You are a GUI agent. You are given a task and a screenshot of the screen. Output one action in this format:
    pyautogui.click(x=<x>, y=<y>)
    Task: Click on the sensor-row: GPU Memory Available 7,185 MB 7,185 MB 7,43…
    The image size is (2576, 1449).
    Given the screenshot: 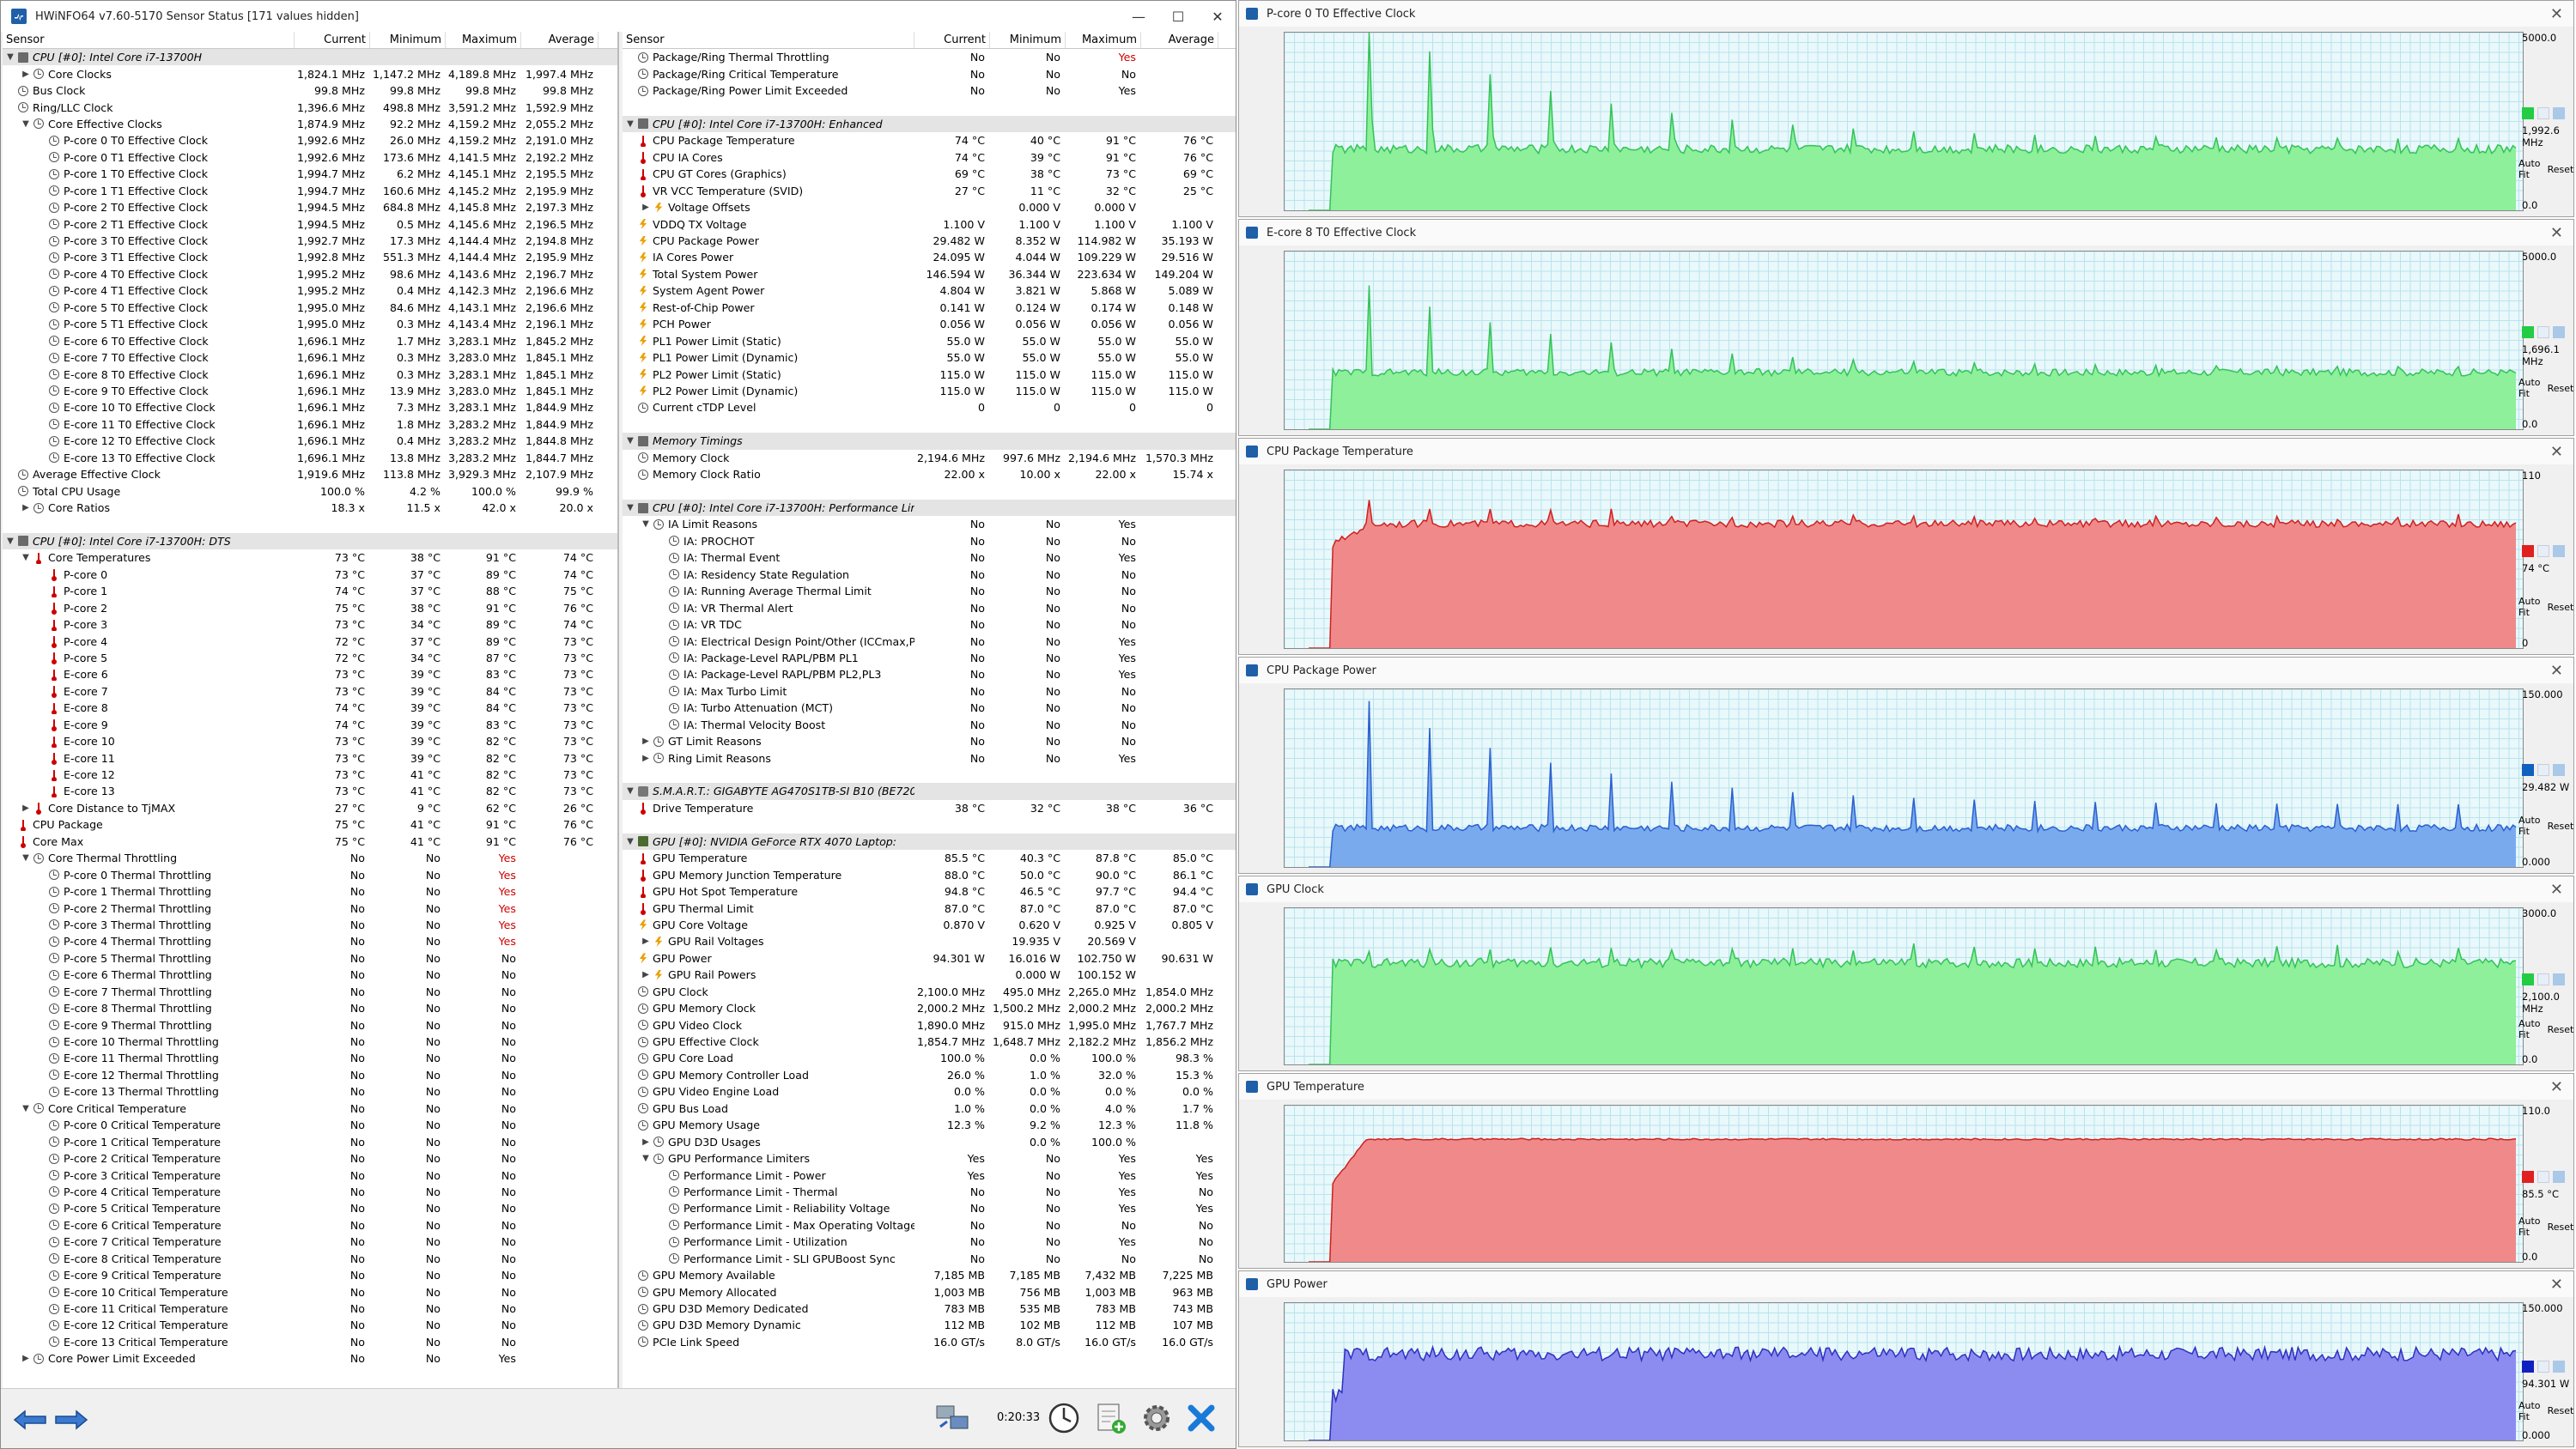 What is the action you would take?
    pyautogui.click(x=929, y=1275)
    